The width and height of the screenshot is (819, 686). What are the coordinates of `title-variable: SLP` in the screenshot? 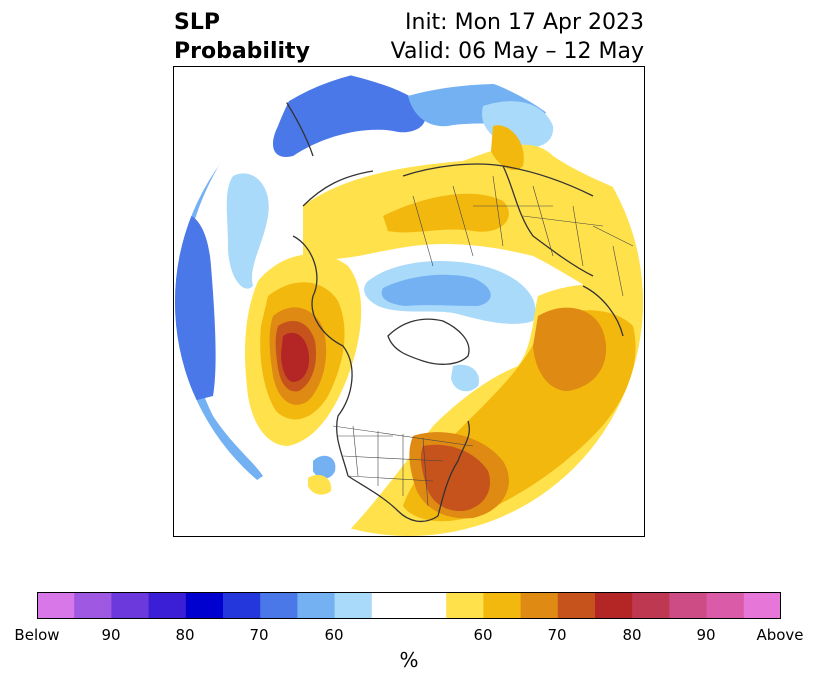 It's located at (197, 22).